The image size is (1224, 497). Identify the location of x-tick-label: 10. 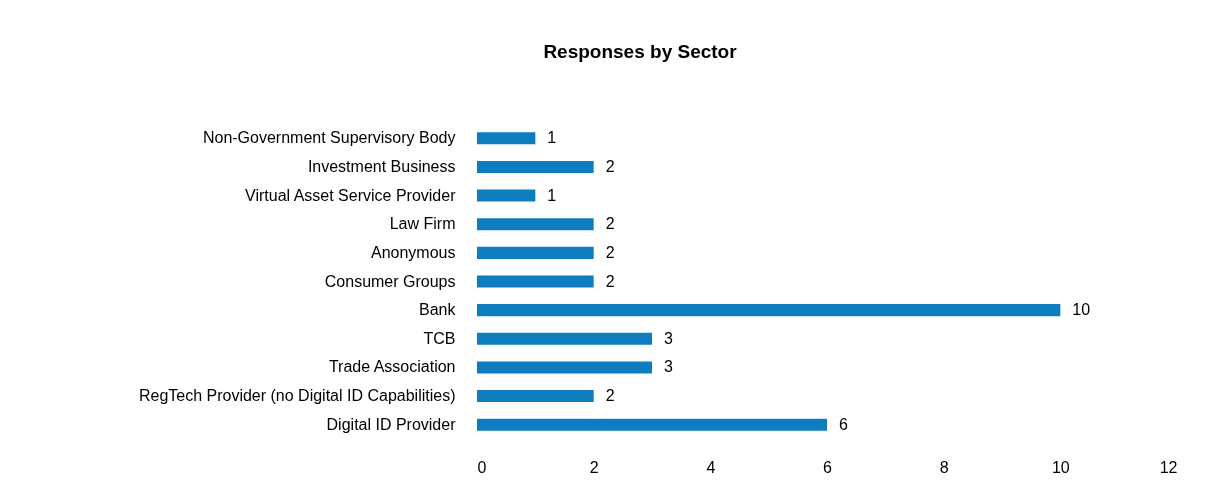
(1060, 467).